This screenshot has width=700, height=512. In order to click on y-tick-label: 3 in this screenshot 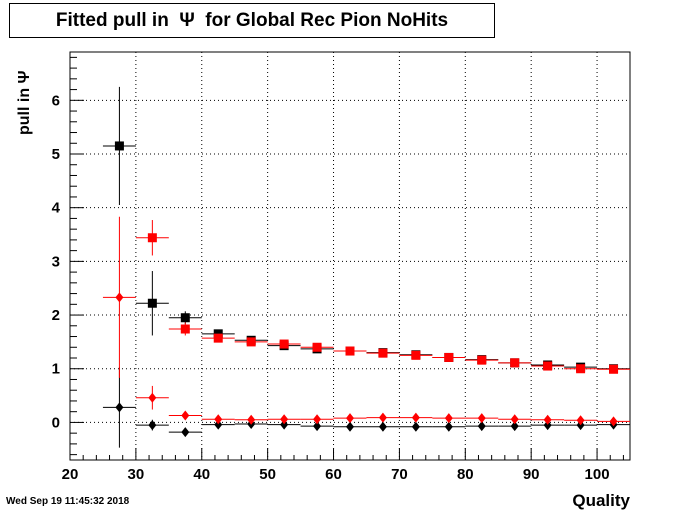, I will do `click(56, 261)`.